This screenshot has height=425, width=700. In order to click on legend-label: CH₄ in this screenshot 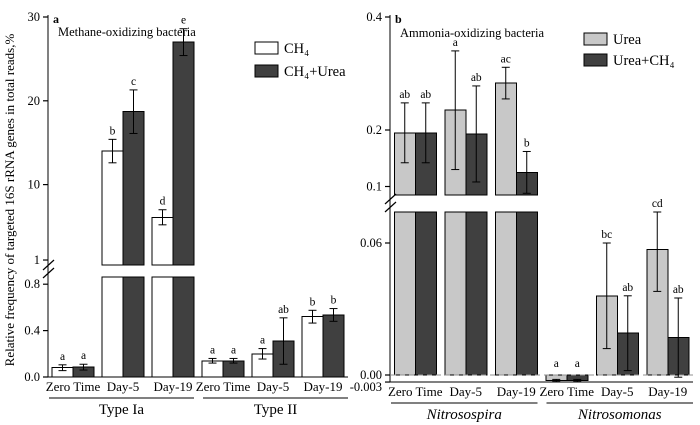, I will do `click(296, 49)`.